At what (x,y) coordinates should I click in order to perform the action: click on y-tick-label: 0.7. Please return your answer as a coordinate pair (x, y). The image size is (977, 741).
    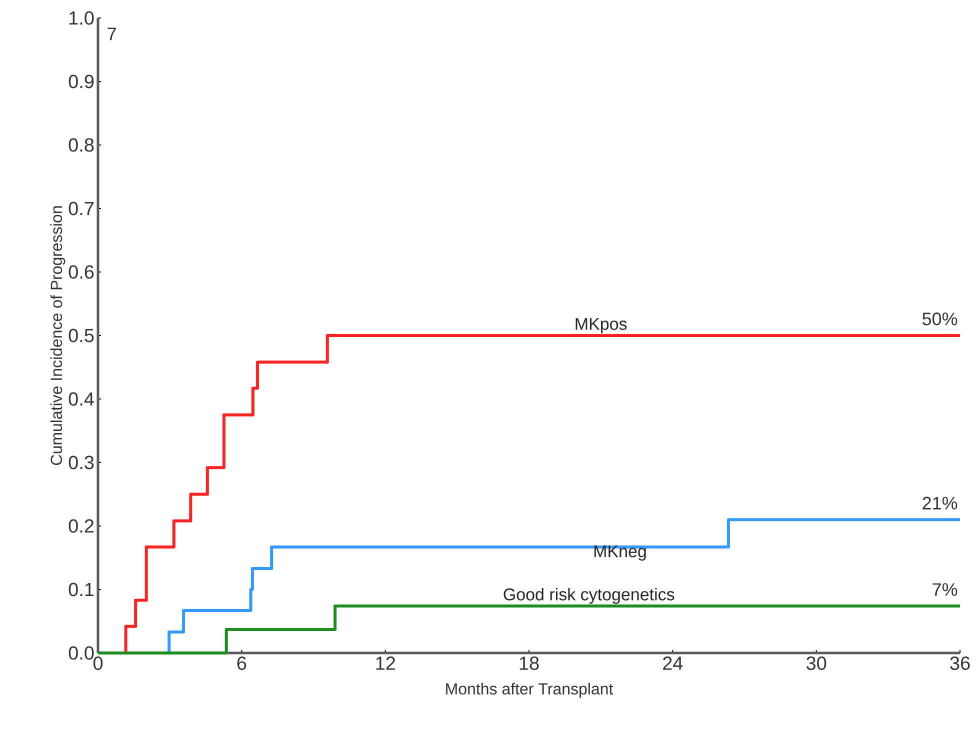
    Looking at the image, I should click on (81, 209).